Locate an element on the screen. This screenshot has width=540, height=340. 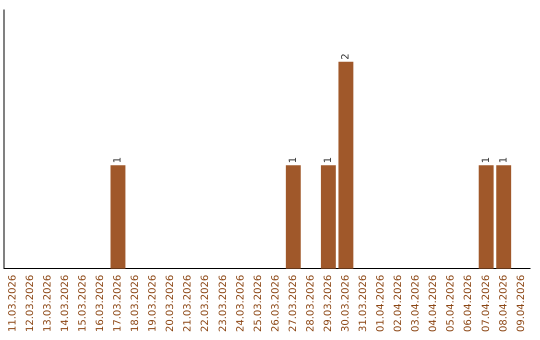
x-tick-label: 15.03.2026 is located at coordinates (82, 303).